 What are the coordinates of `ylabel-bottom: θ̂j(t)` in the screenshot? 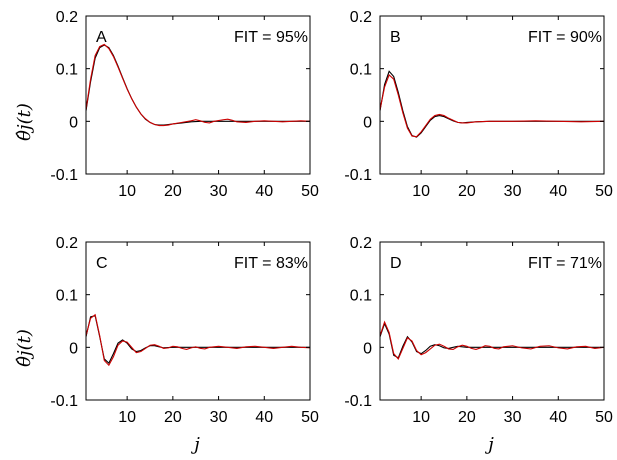 It's located at (24, 348).